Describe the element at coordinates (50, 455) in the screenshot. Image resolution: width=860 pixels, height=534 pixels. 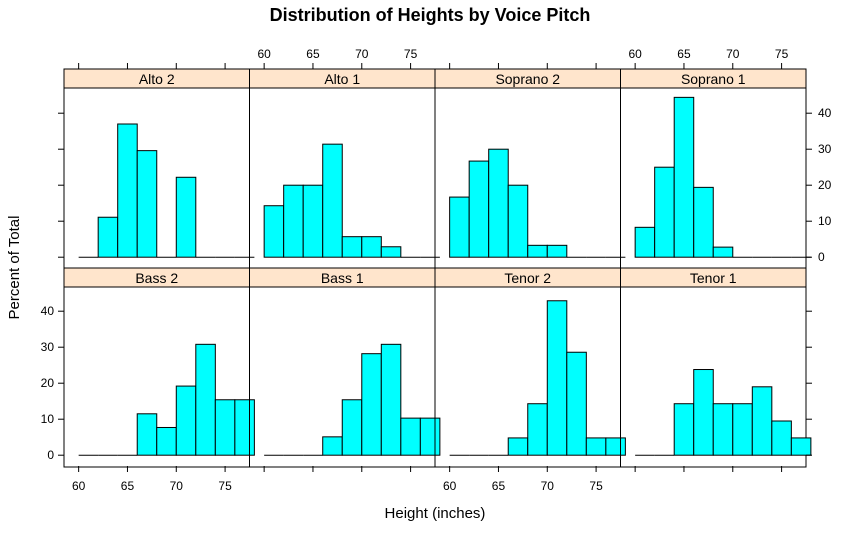
I see `y-tick-label-left: 0` at that location.